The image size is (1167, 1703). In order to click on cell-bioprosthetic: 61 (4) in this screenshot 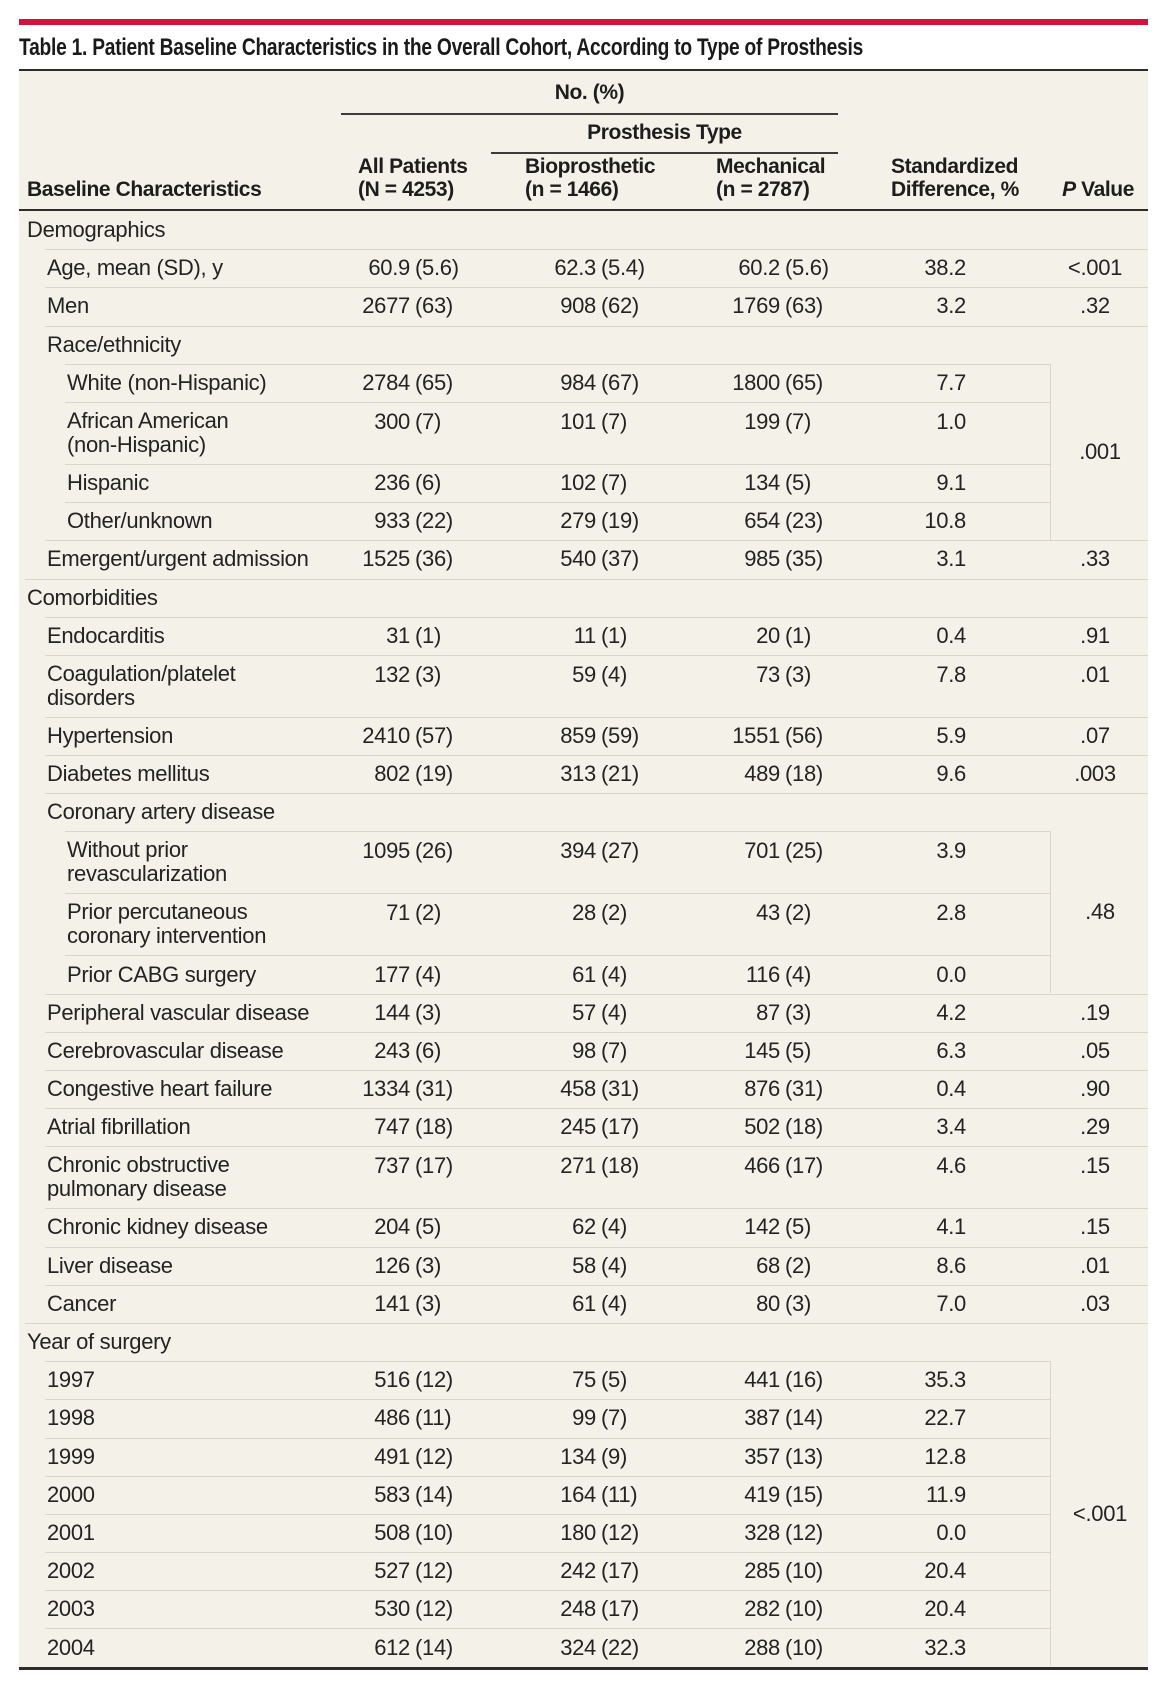, I will do `click(599, 974)`.